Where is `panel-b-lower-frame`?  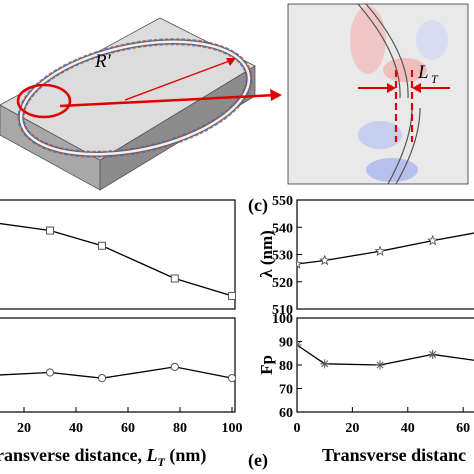
panel-b-lower-frame is located at coordinates (118, 365).